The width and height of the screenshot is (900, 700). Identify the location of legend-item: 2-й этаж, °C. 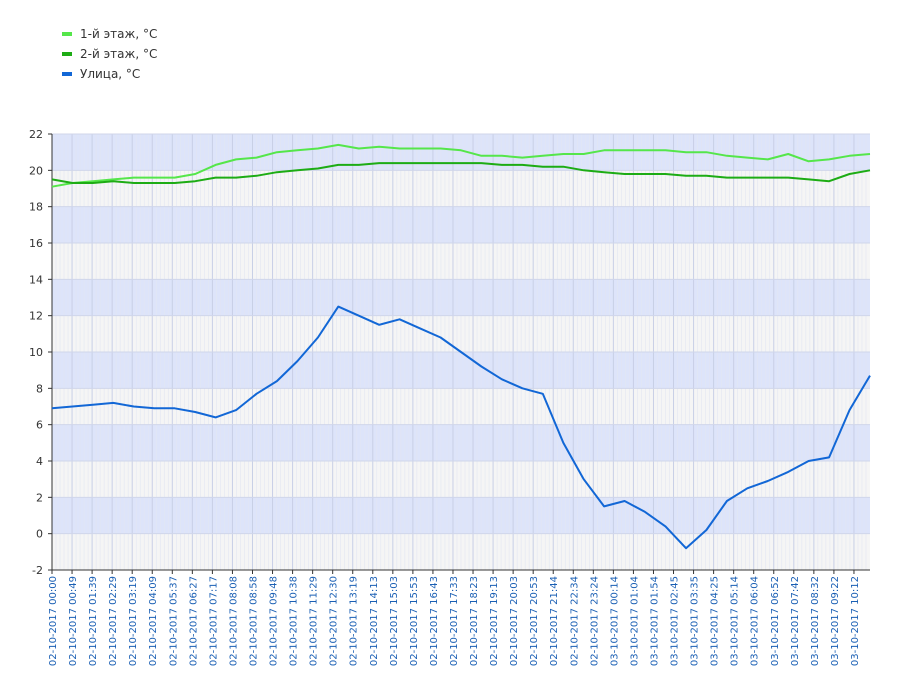
(109, 54).